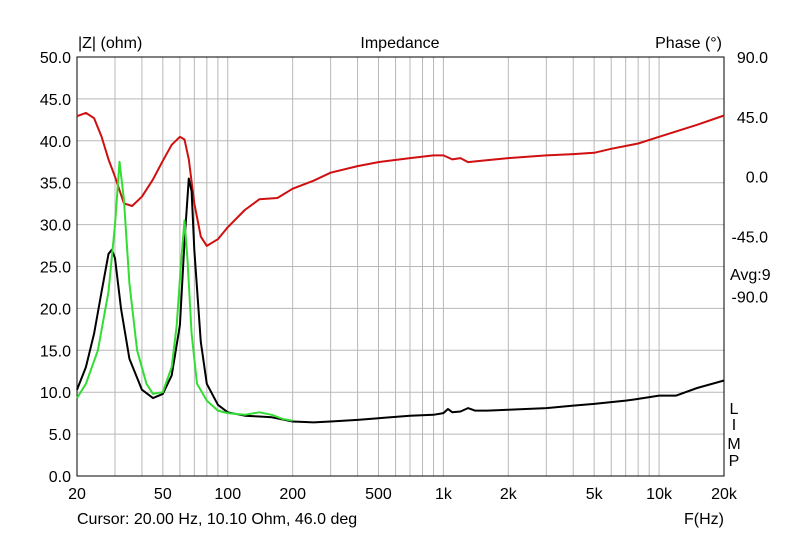  Describe the element at coordinates (378, 494) in the screenshot. I see `x-tick-label: 500` at that location.